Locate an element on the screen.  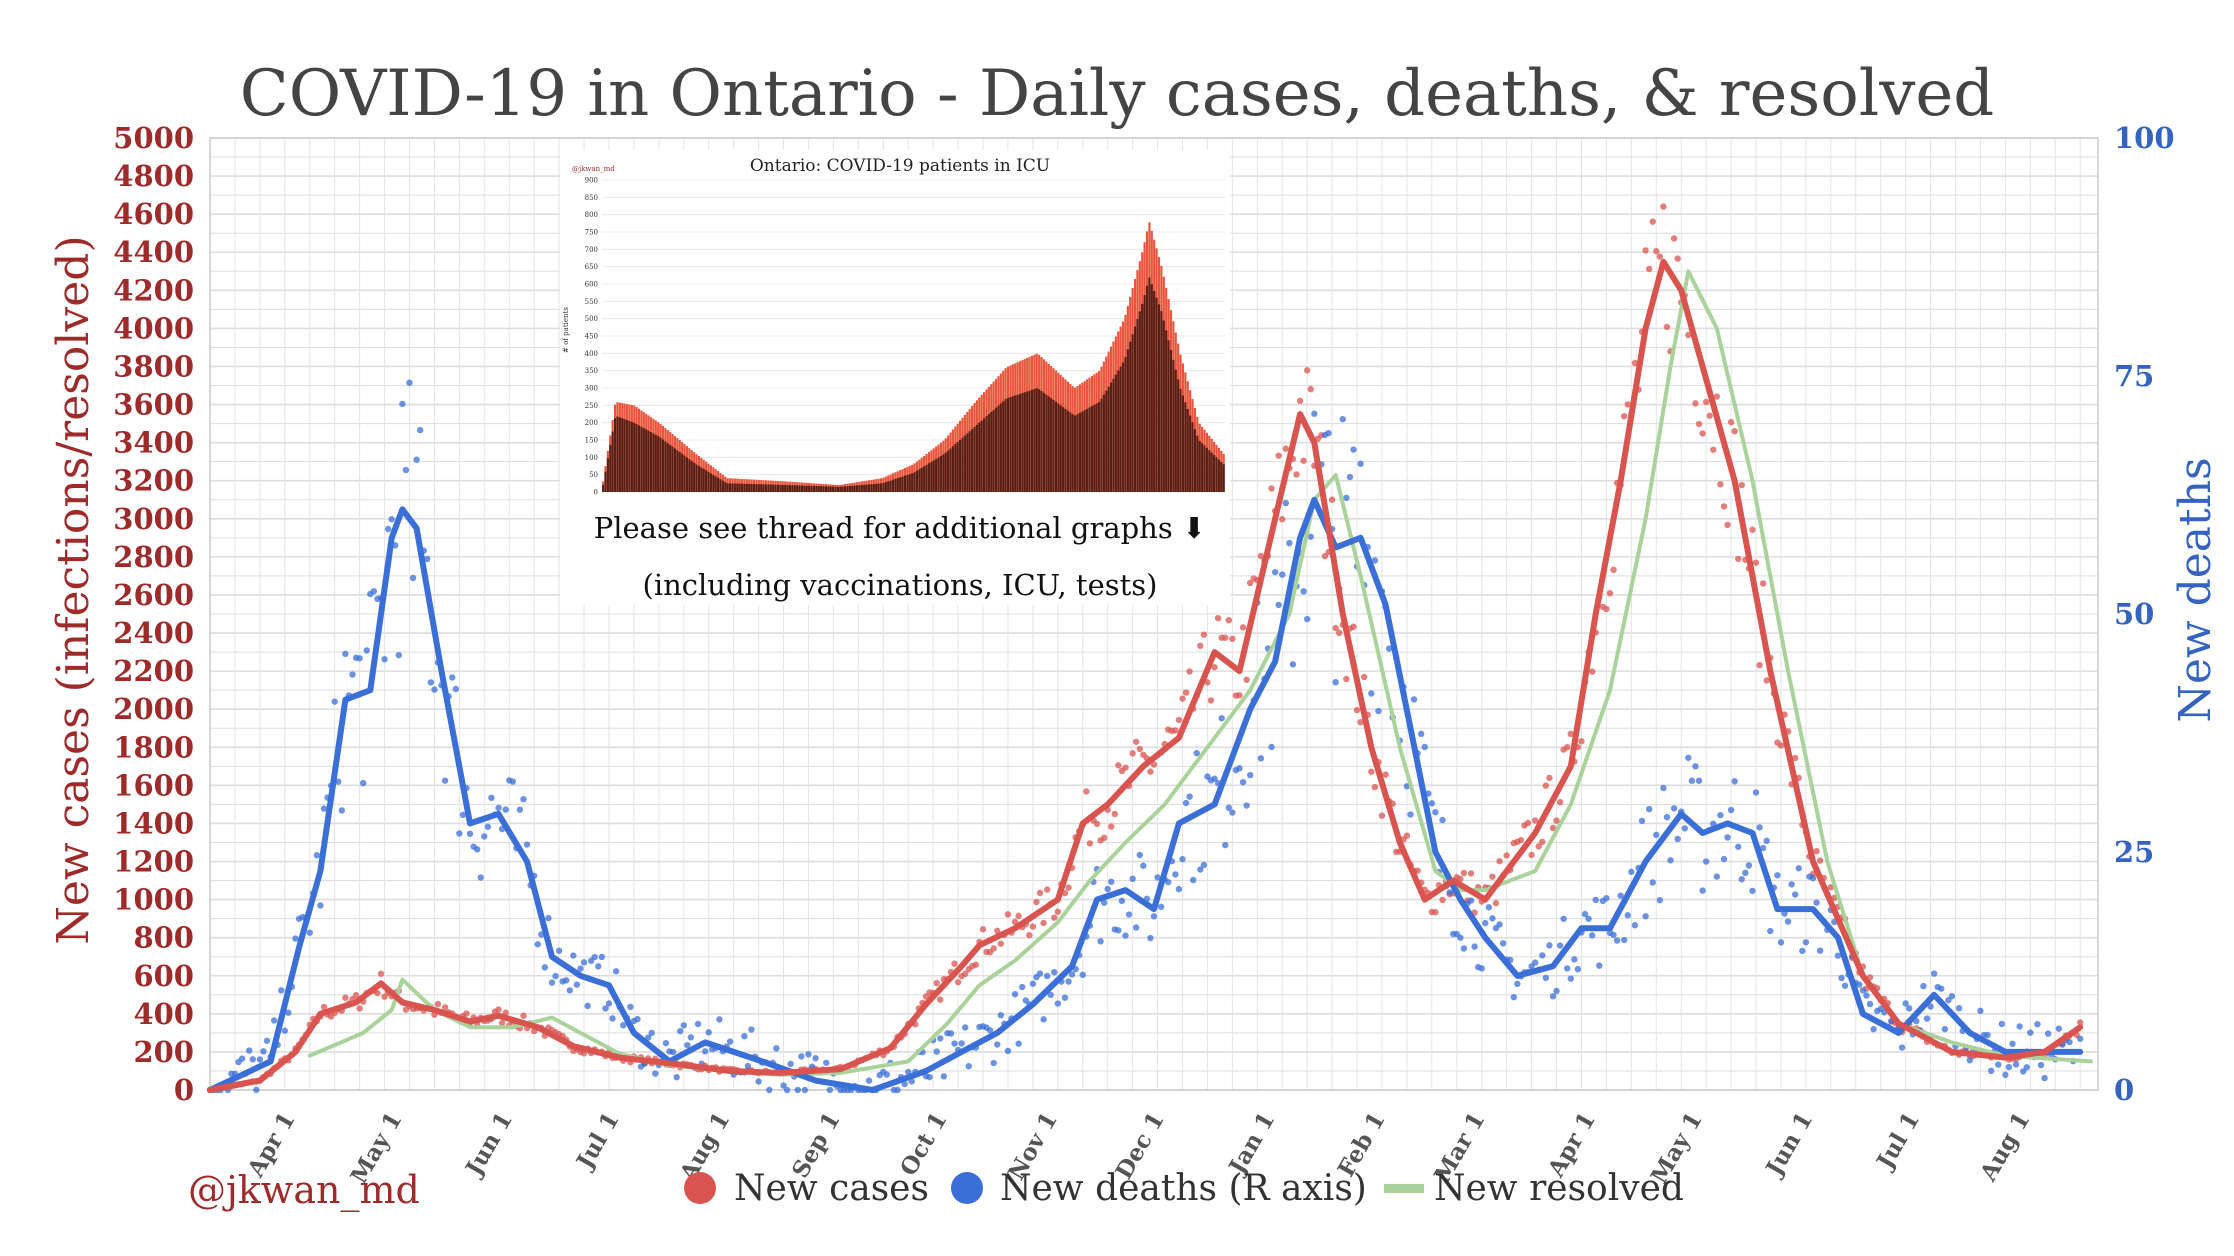
y-tick-left-label: 1600 is located at coordinates (153, 785).